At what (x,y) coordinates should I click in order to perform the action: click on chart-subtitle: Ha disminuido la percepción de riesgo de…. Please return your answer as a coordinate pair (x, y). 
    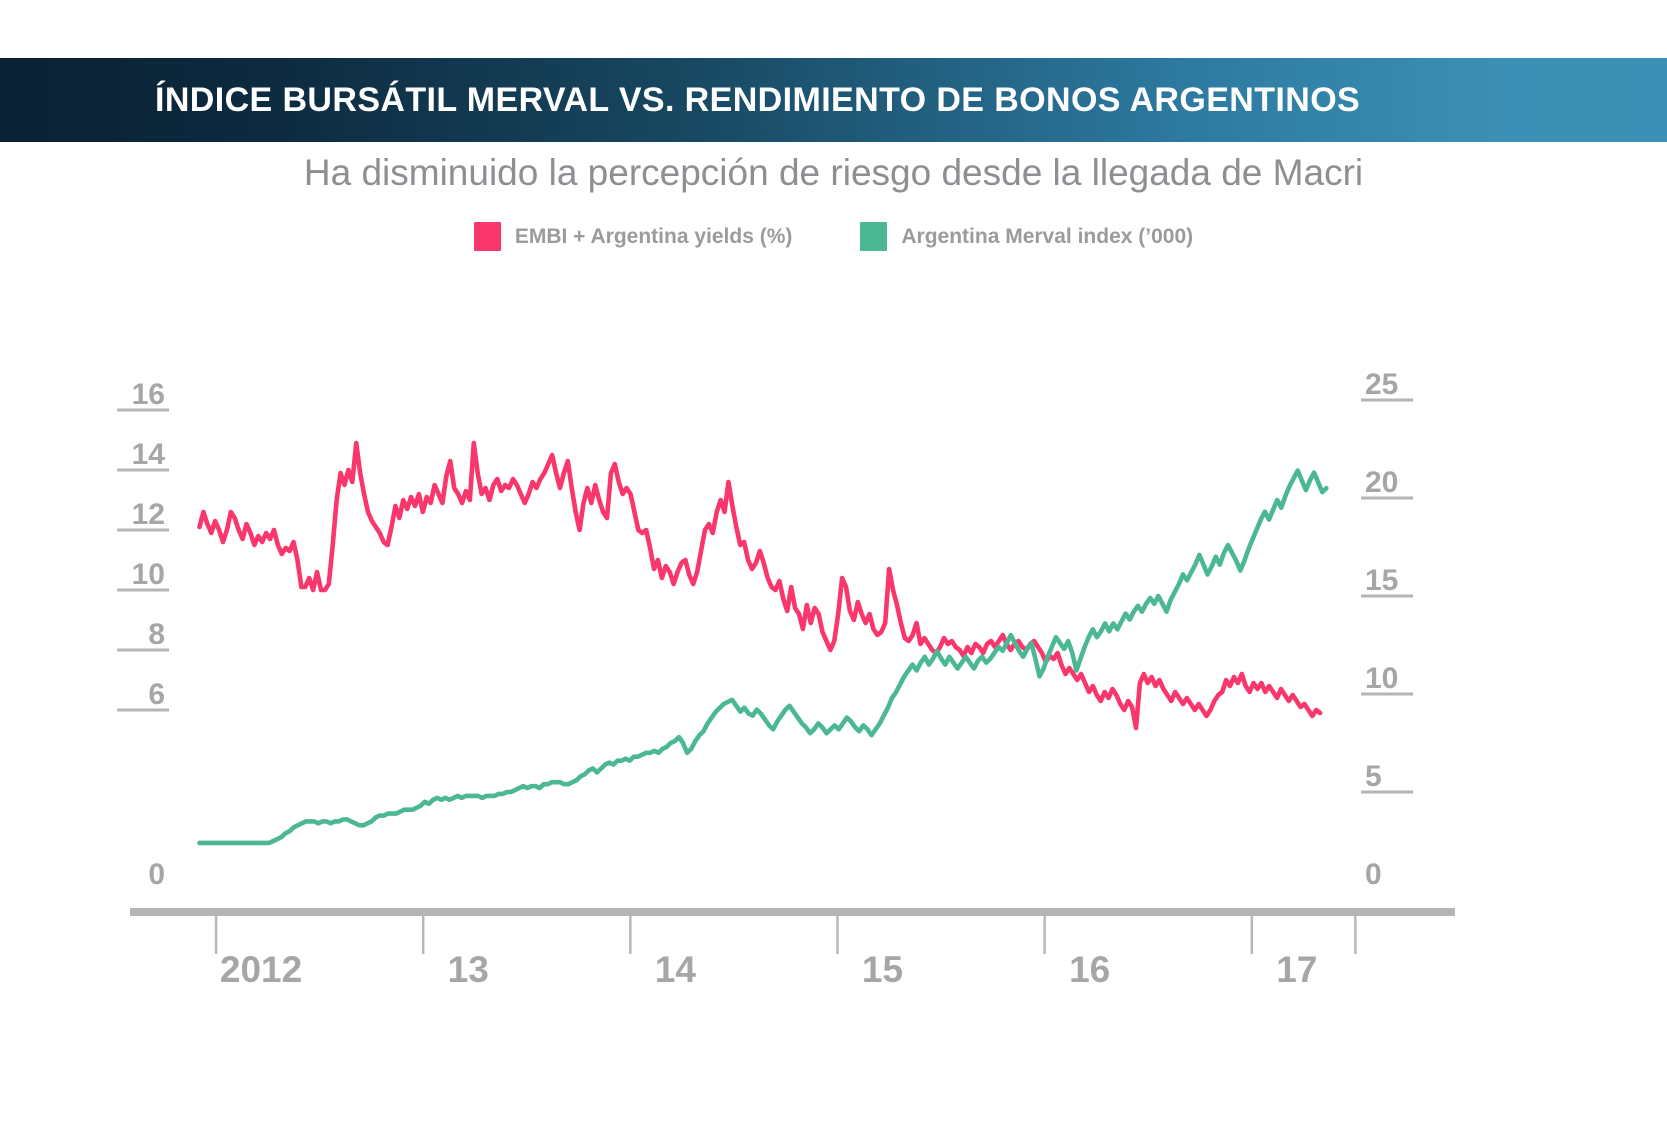
    Looking at the image, I should click on (833, 172).